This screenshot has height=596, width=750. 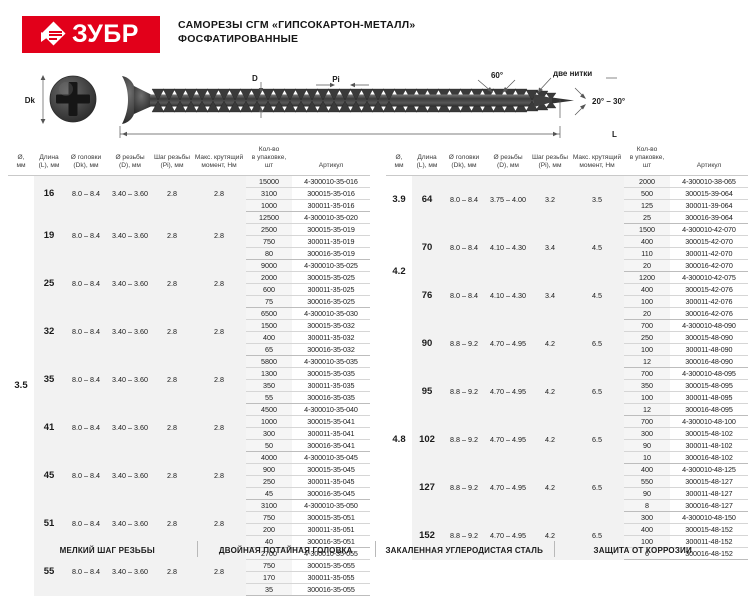 What do you see at coordinates (269, 457) in the screenshot?
I see `cell-quantity: 4000` at bounding box center [269, 457].